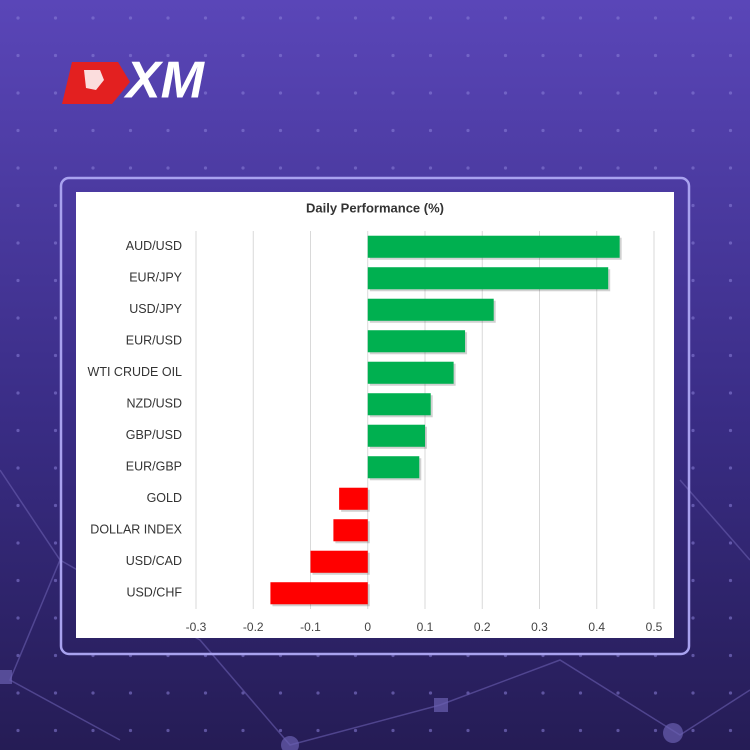 The width and height of the screenshot is (750, 755). What do you see at coordinates (155, 278) in the screenshot?
I see `y-tick-label: EUR/JPY` at bounding box center [155, 278].